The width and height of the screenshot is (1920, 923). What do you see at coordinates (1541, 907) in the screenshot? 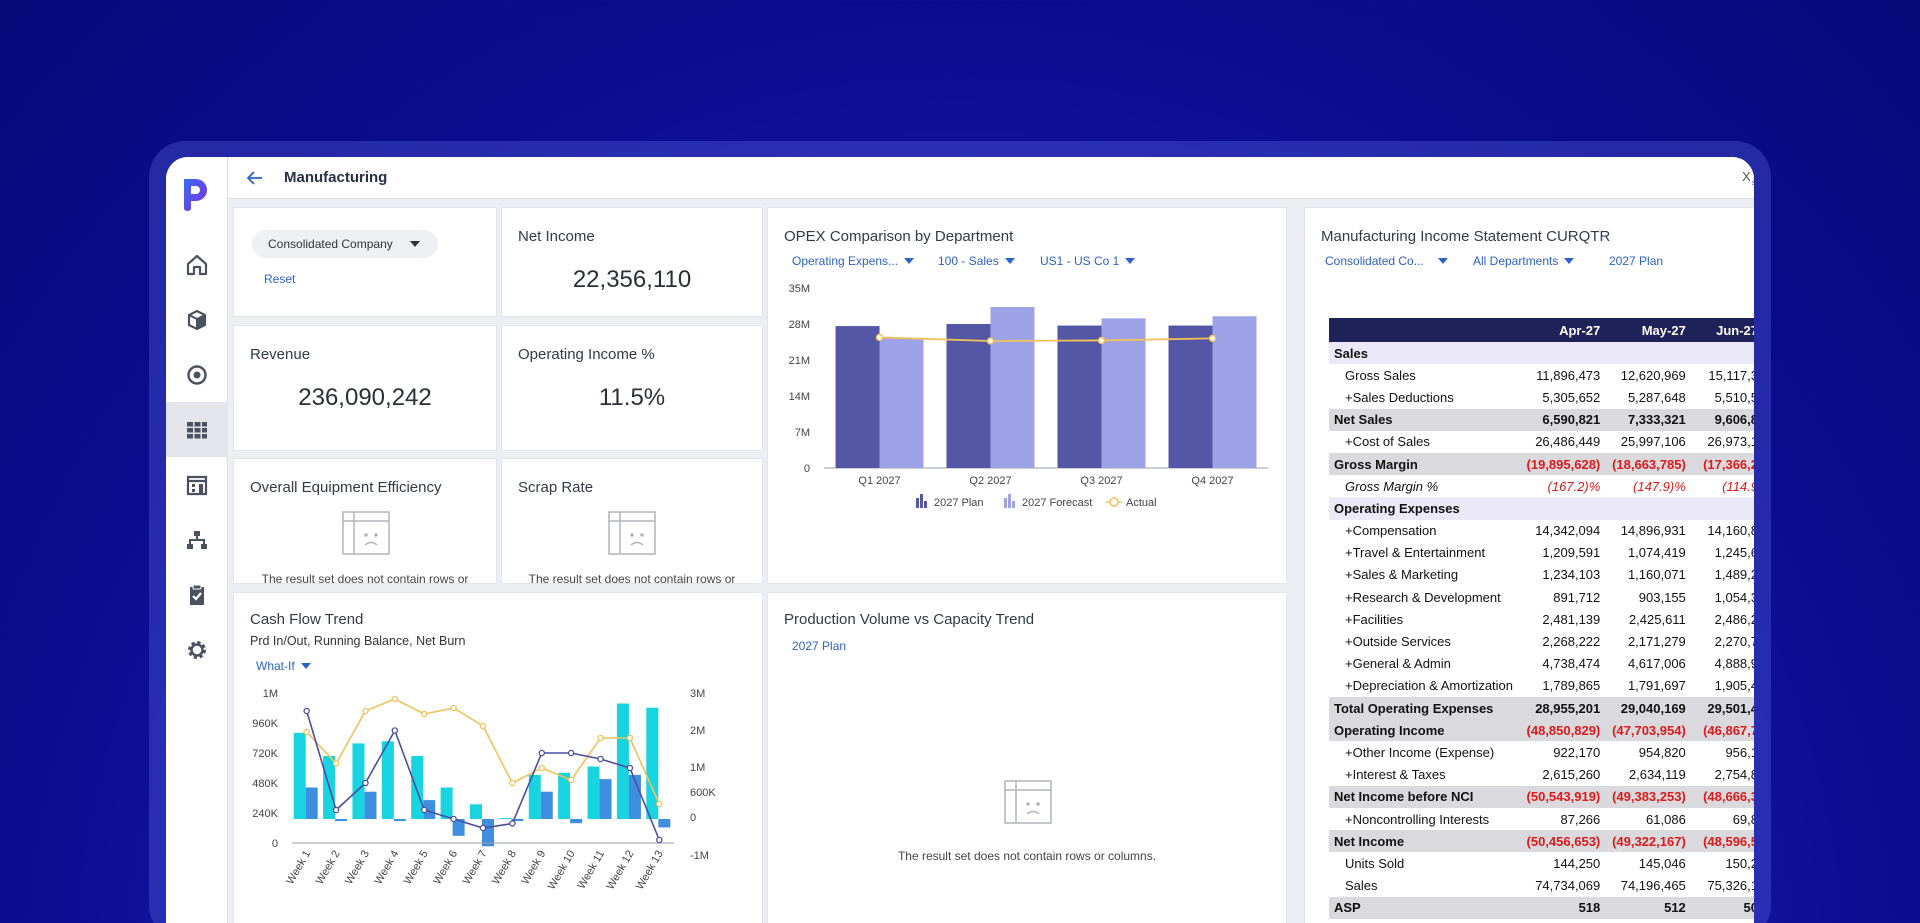
I see `table-row: ASP51851250` at bounding box center [1541, 907].